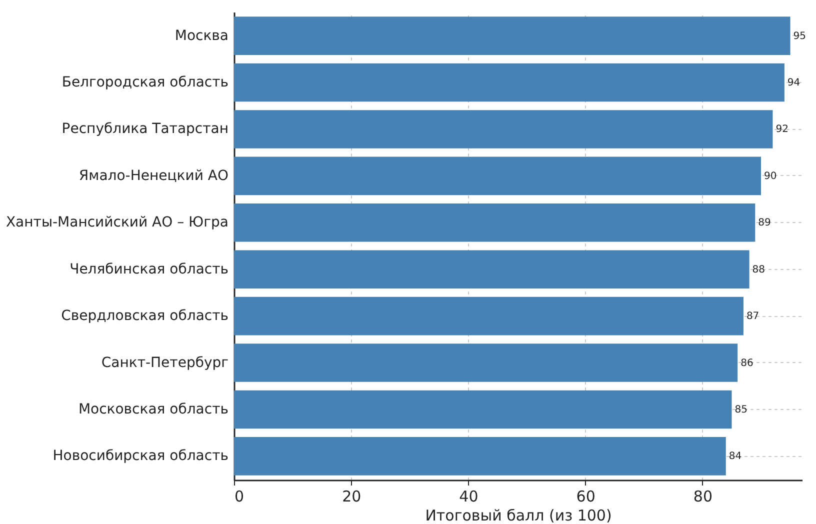 This screenshot has height=524, width=816. Describe the element at coordinates (145, 82) in the screenshot. I see `y-tick-label: Белгородская область` at that location.